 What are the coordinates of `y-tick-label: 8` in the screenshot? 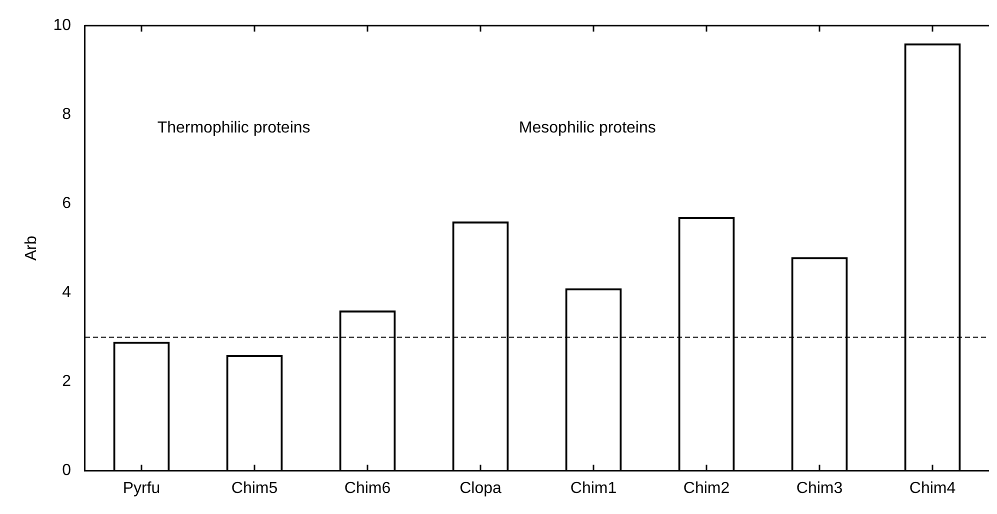 It's located at (67, 115).